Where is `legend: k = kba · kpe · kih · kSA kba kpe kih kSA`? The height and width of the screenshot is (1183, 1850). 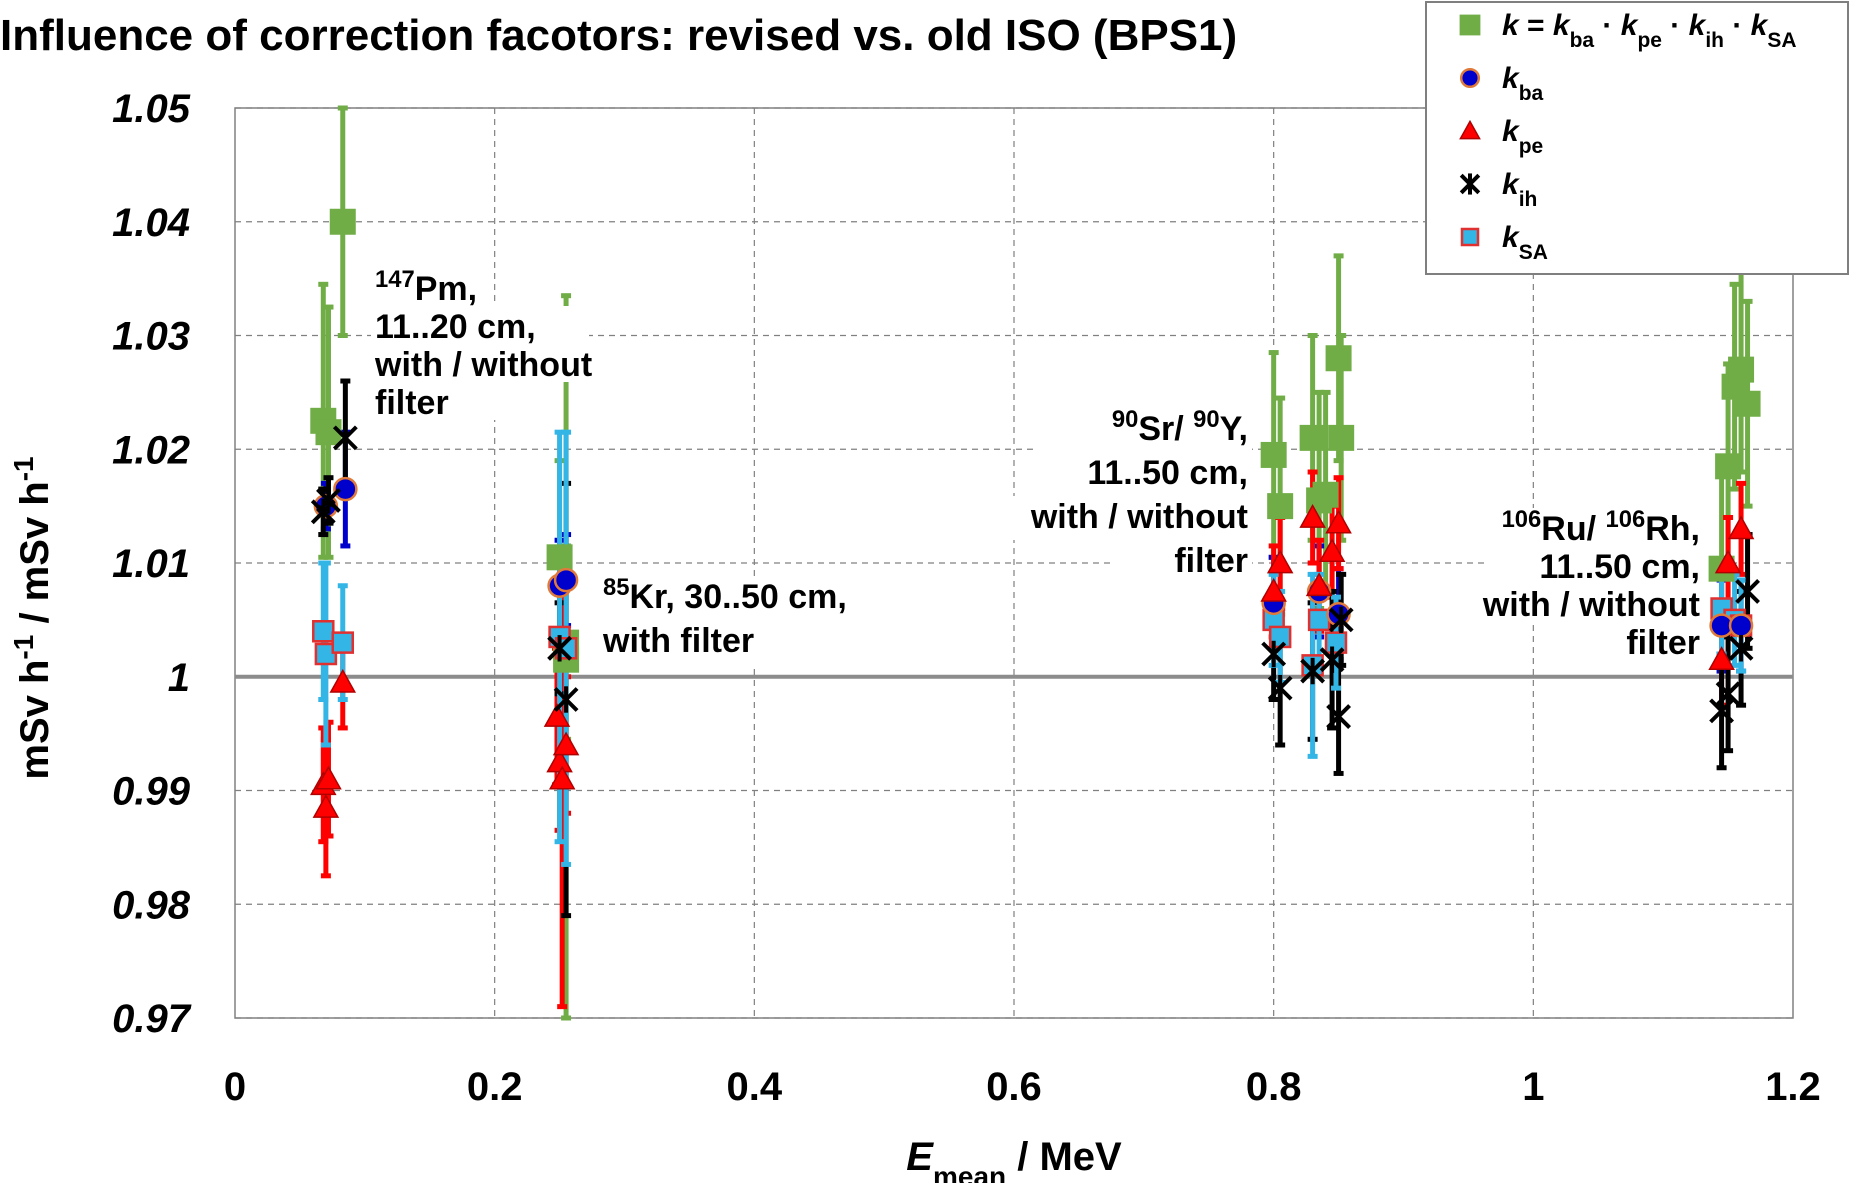 legend: k = kba · kpe · kih · kSA kba kpe kih kSA is located at coordinates (1637, 138).